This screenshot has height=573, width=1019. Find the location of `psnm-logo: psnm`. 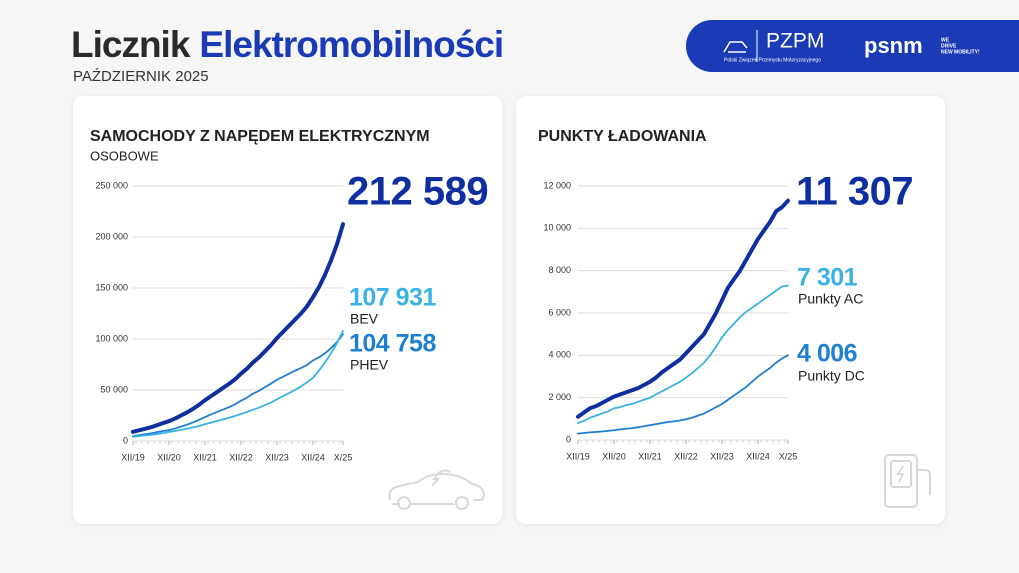

psnm-logo: psnm is located at coordinates (893, 45).